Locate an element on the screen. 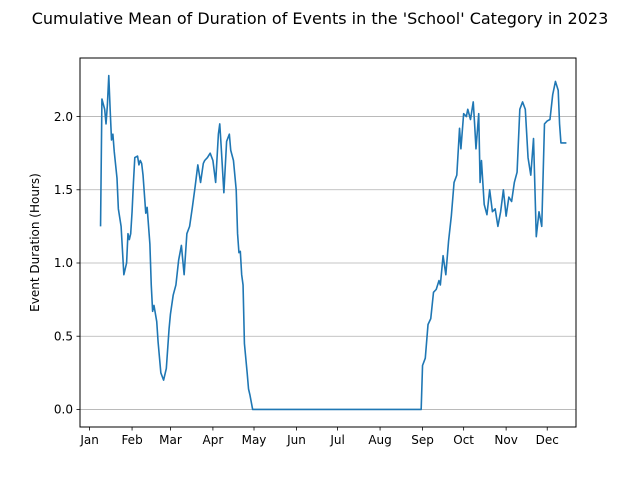 The width and height of the screenshot is (640, 484). y-axis: 0.0 0.5 1.0 1.5 2.0 is located at coordinates (67, 263).